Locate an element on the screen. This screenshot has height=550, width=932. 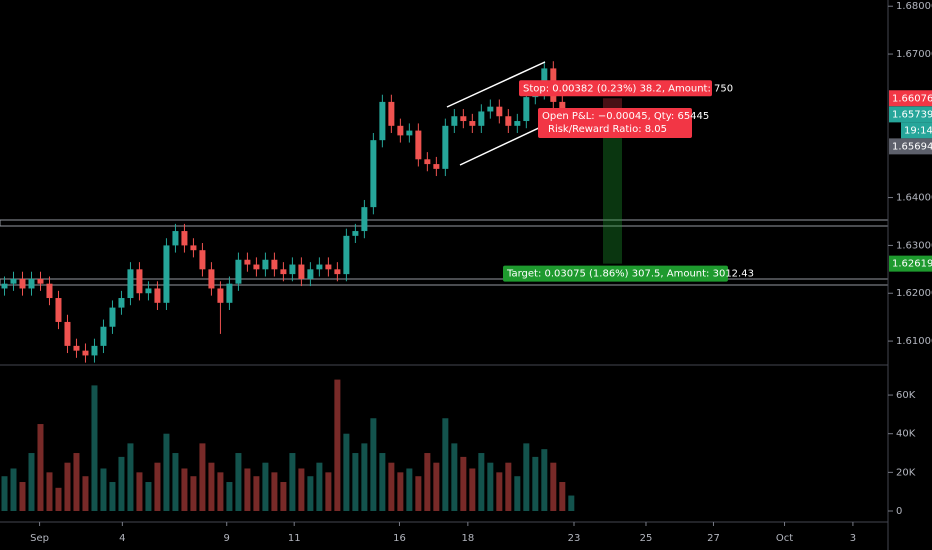
y-tick-label: 1.62000 is located at coordinates (914, 293).